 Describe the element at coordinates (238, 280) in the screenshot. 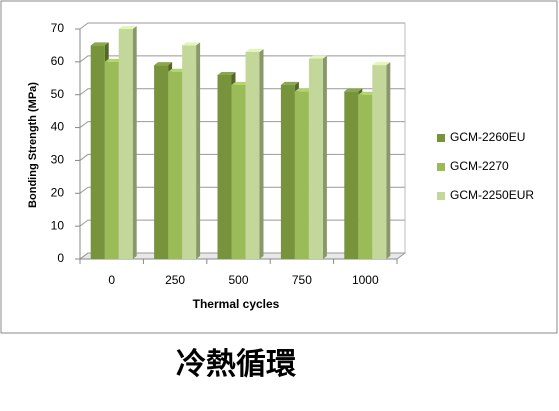

I see `x-tick-label: 500` at that location.